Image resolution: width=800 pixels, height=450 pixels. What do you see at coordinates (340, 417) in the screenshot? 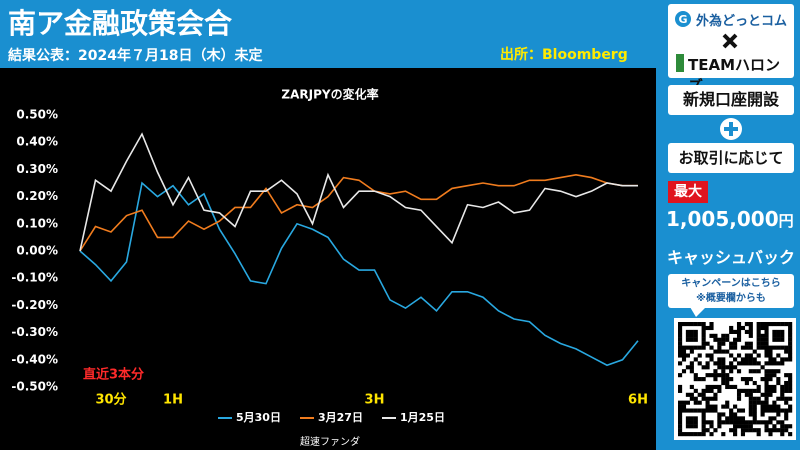
I see `legend-label: 3月27日` at bounding box center [340, 417].